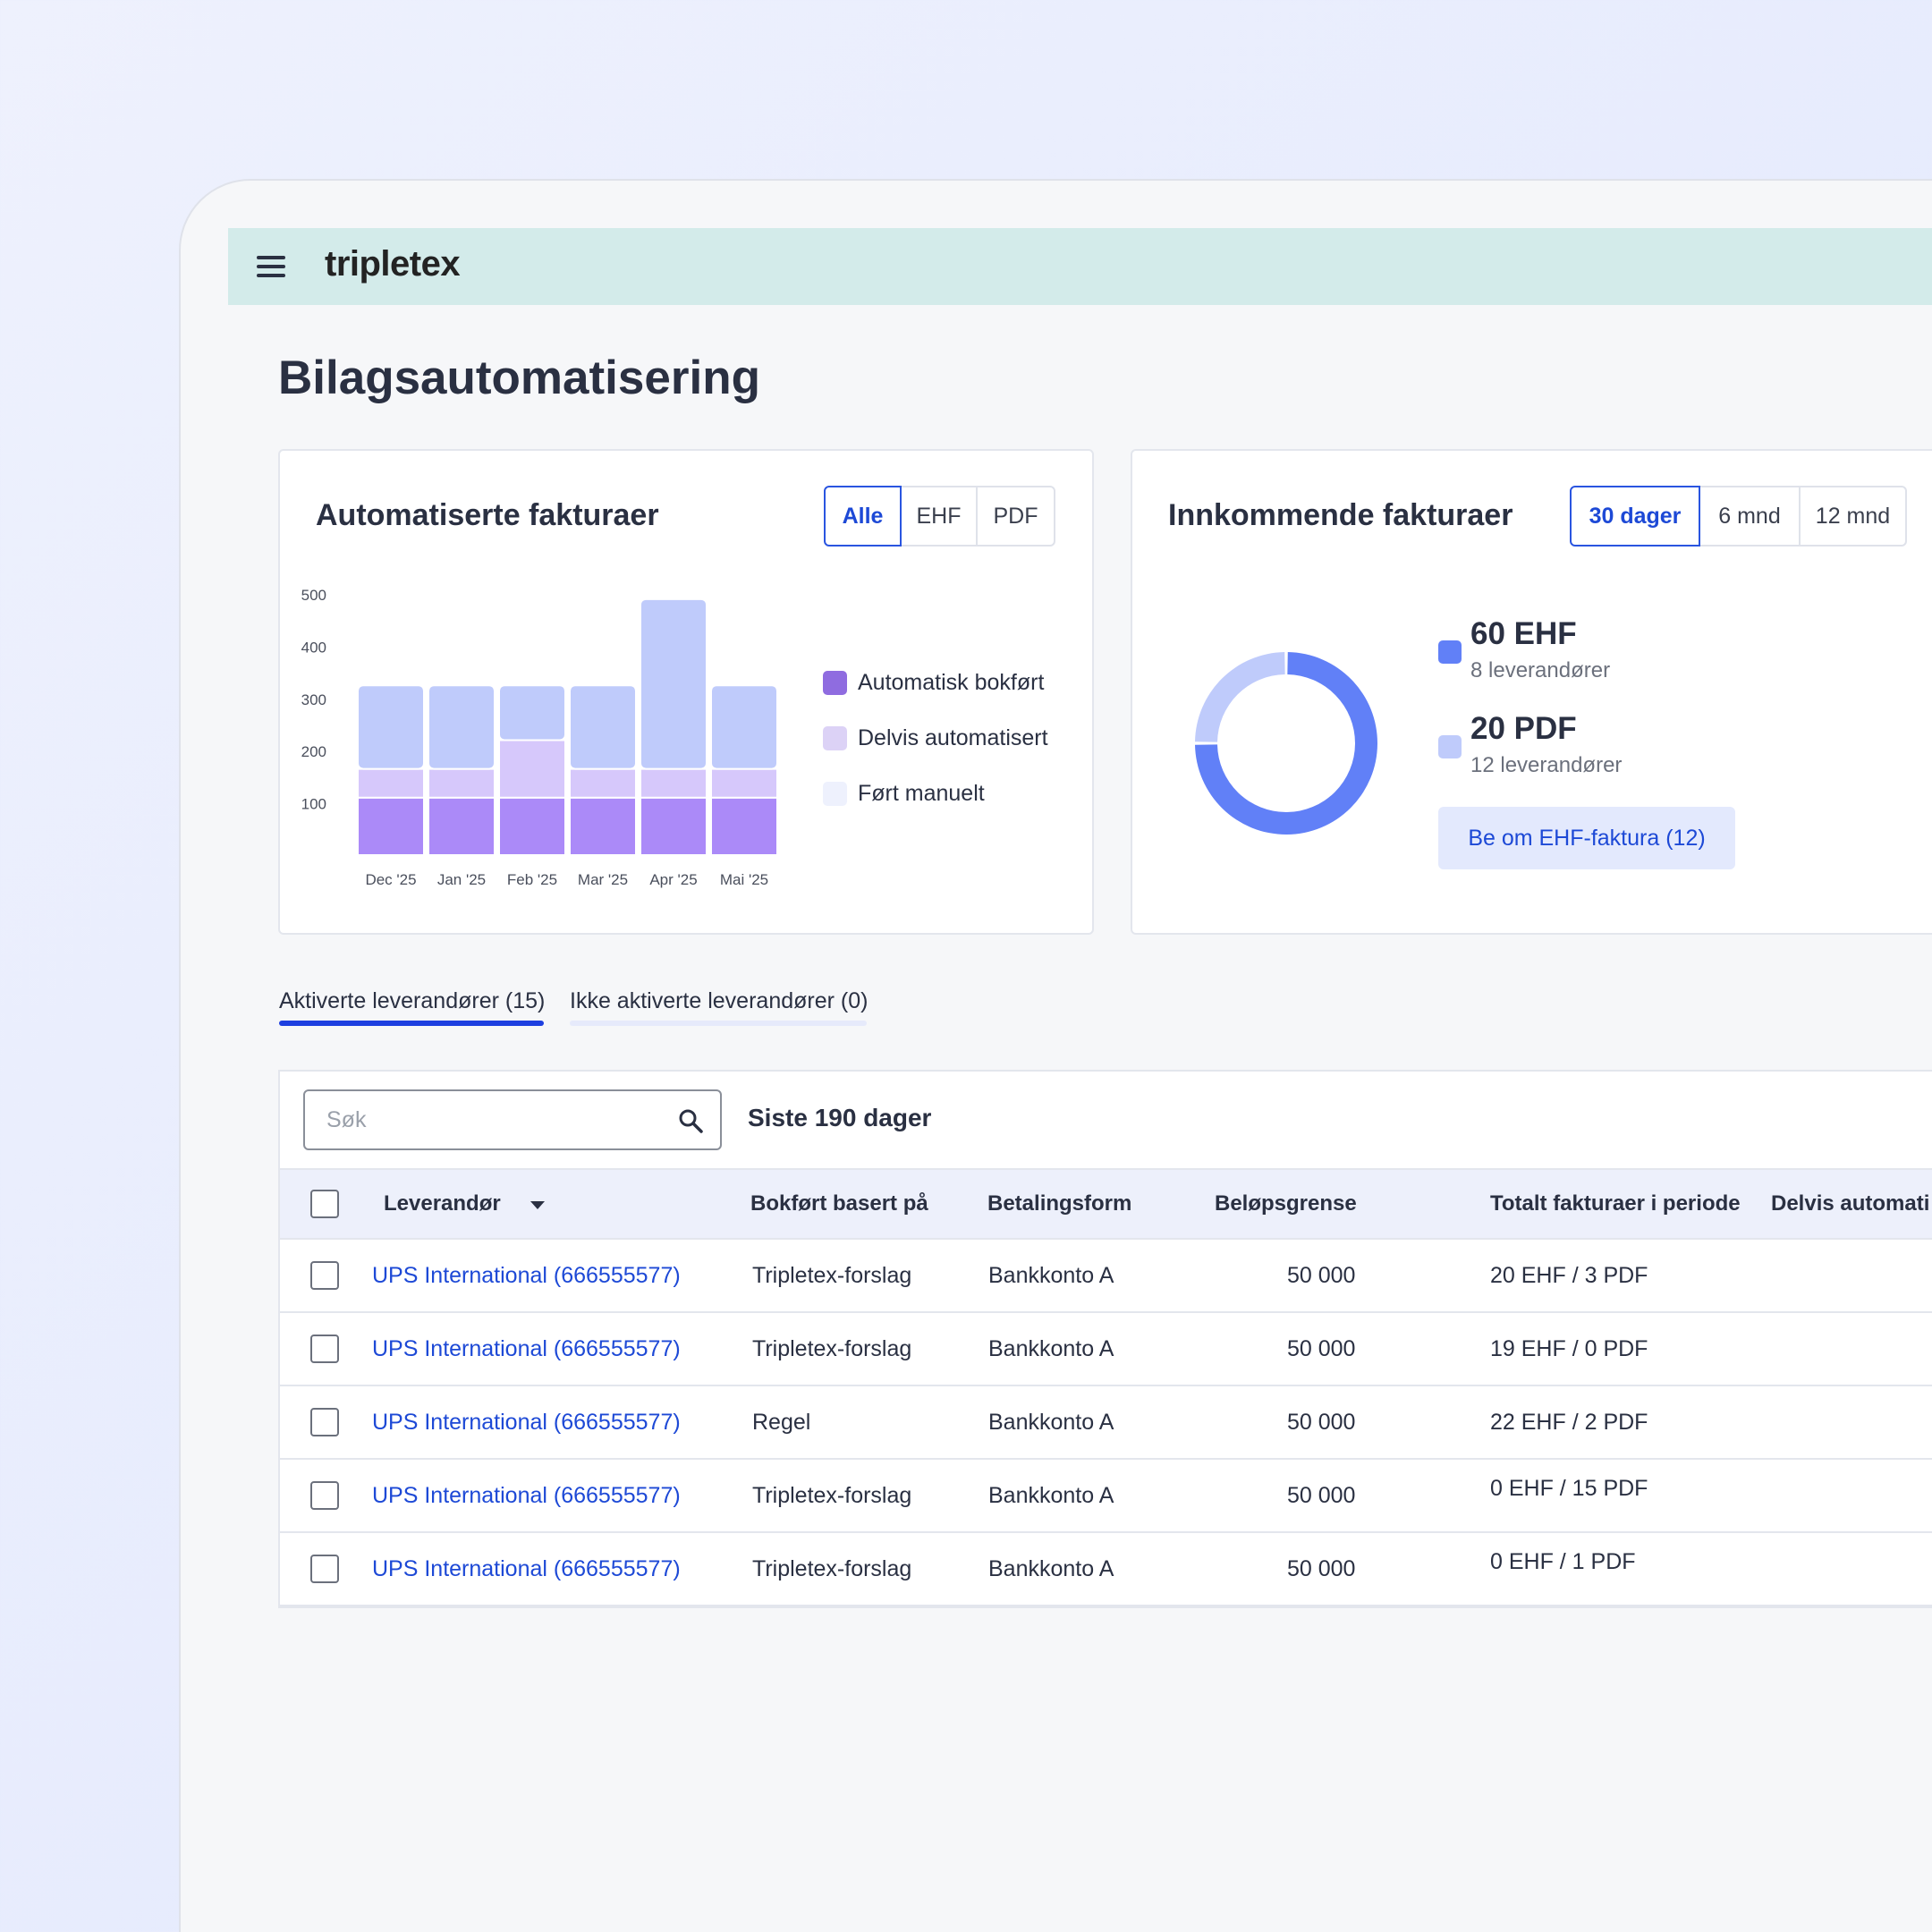  What do you see at coordinates (1015, 516) in the screenshot?
I see `filter-pdf: PDF` at bounding box center [1015, 516].